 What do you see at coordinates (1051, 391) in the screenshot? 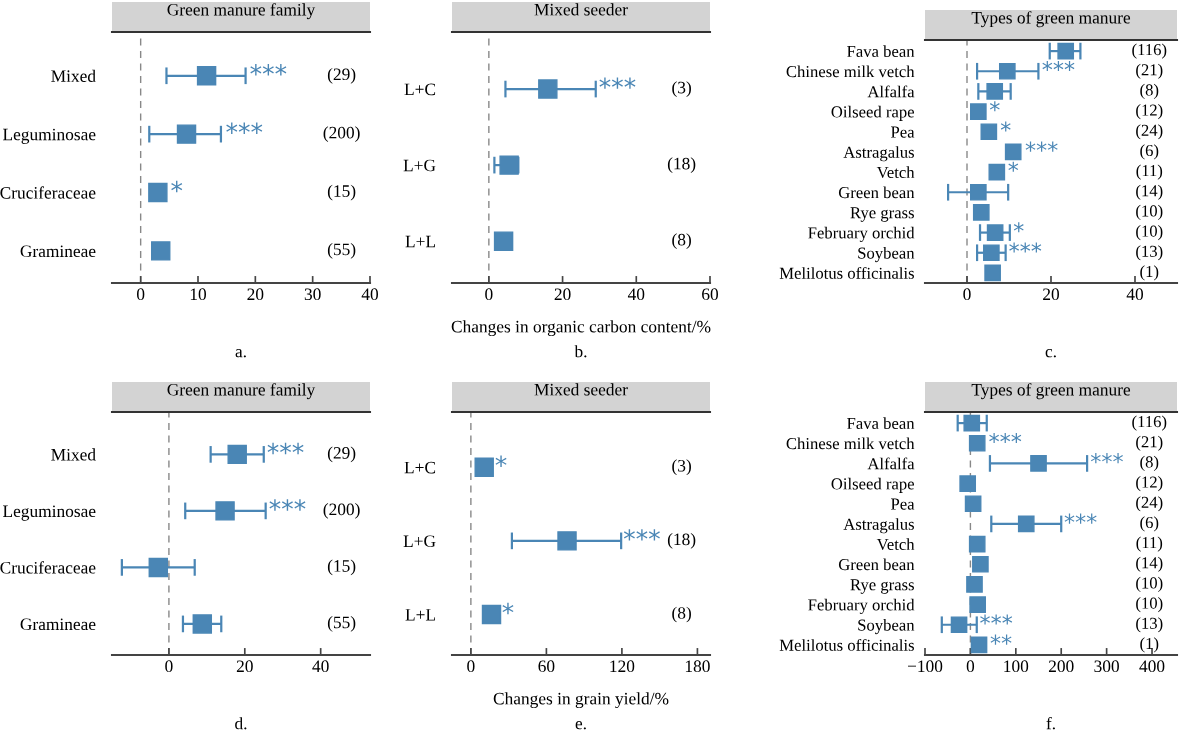
I see `chart-title: Types of green manure` at bounding box center [1051, 391].